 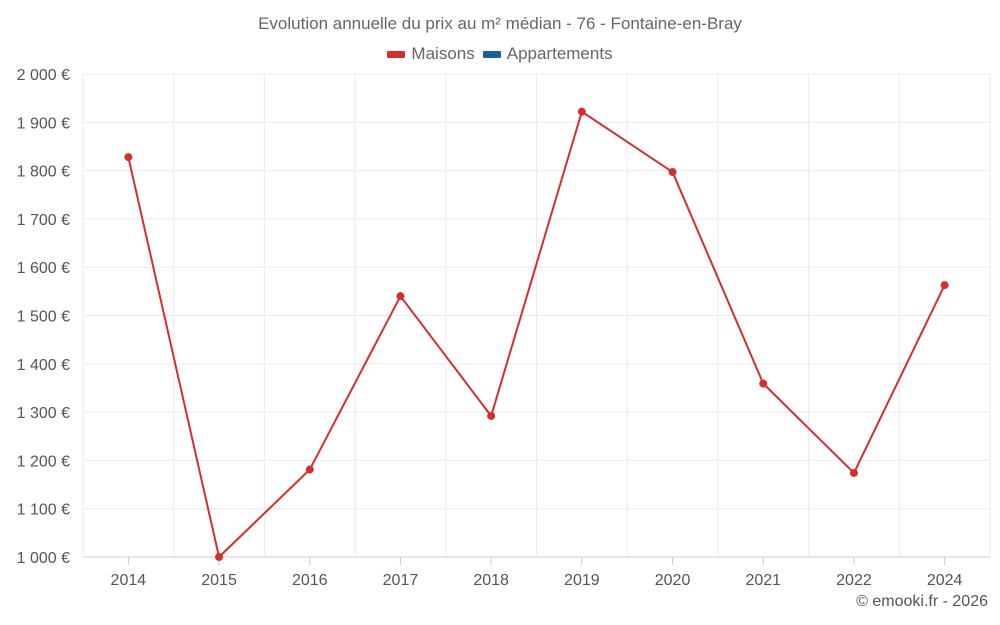 I want to click on x-tick-label: 2021, so click(x=763, y=580).